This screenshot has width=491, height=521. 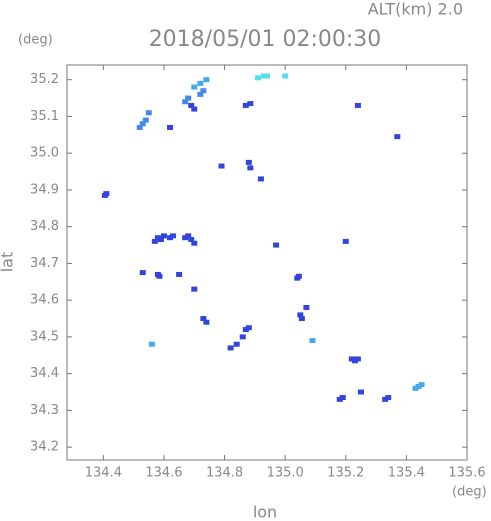 I want to click on y-tick-label: 34.3, so click(x=44, y=410).